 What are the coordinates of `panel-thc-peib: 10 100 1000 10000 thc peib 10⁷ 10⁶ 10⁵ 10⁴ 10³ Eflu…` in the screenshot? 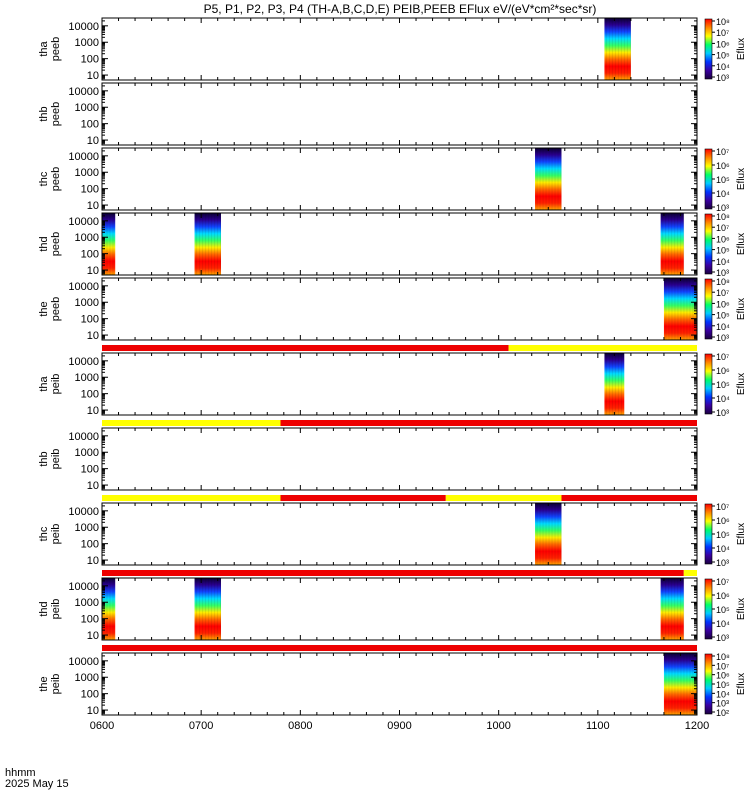 It's located at (392, 531).